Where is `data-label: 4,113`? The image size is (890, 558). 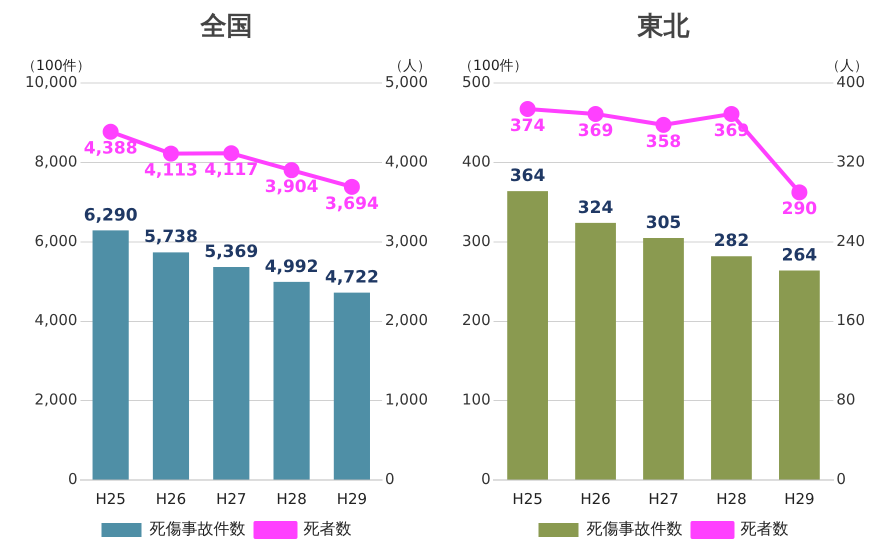 data-label: 4,113 is located at coordinates (171, 170).